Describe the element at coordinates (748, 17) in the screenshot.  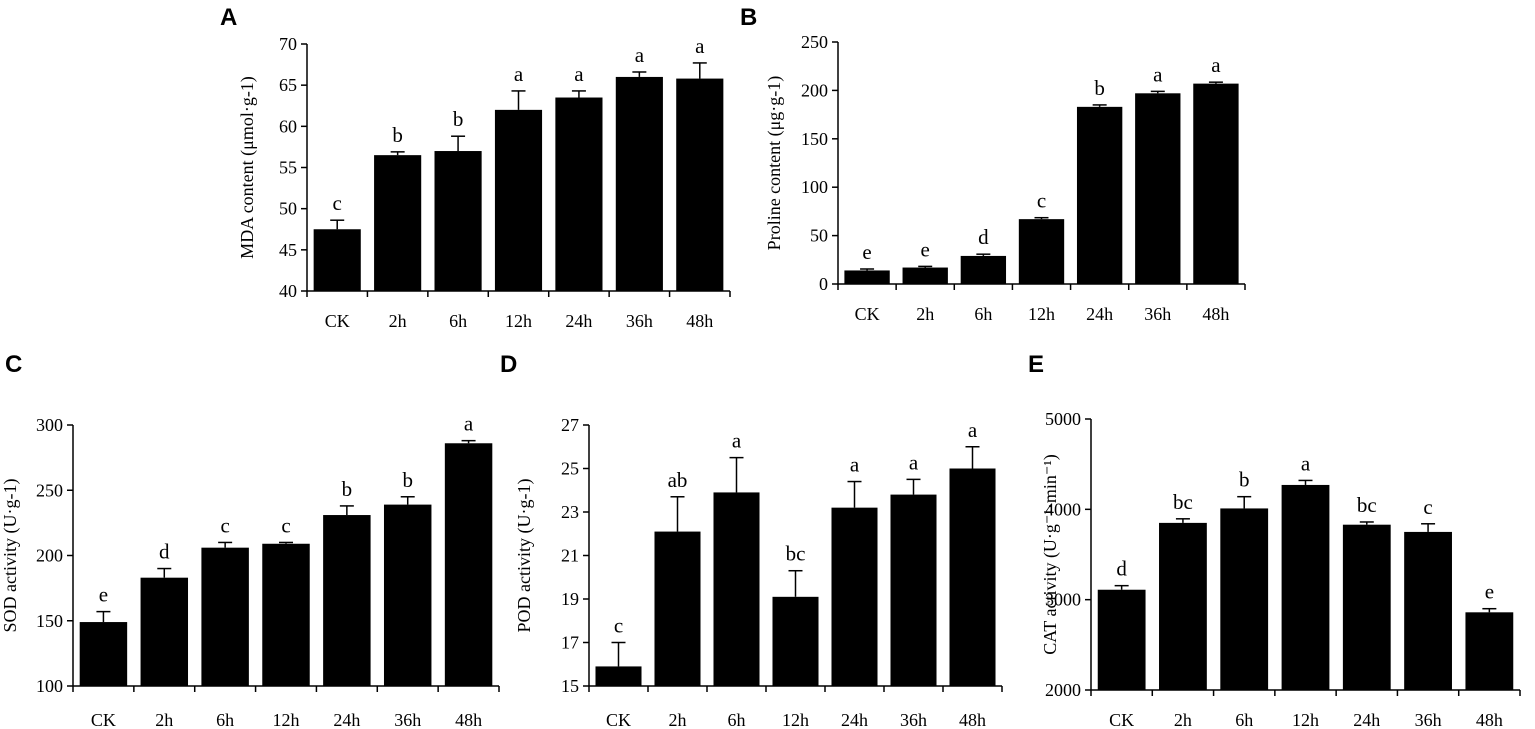
I see `panel-b-letter: B` at that location.